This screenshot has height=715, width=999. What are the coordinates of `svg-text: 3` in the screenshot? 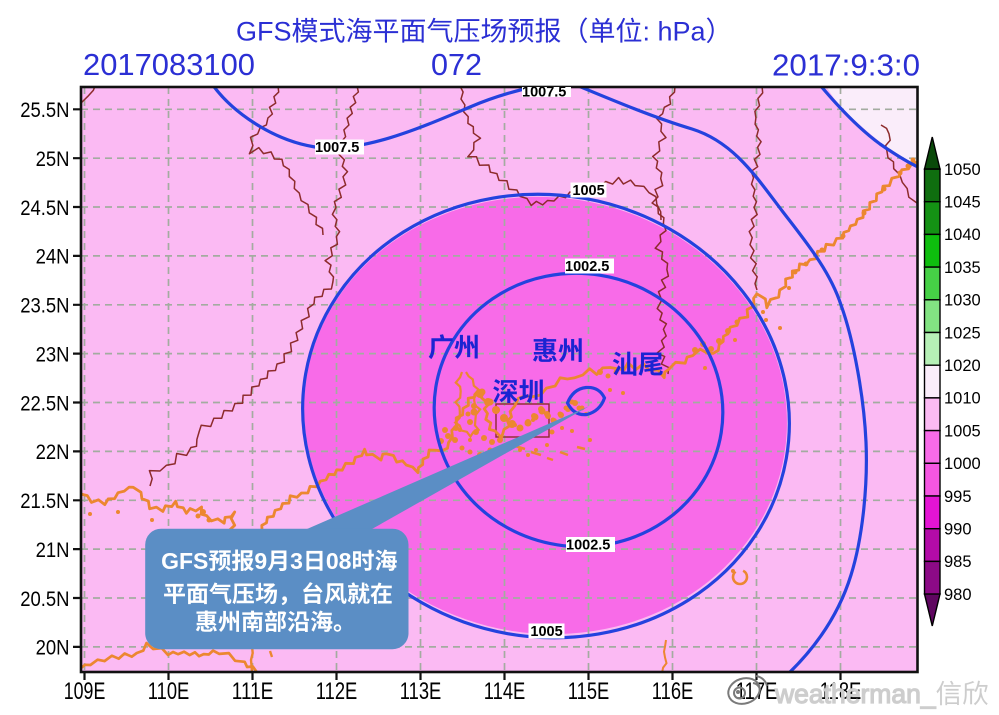 It's located at (296, 561).